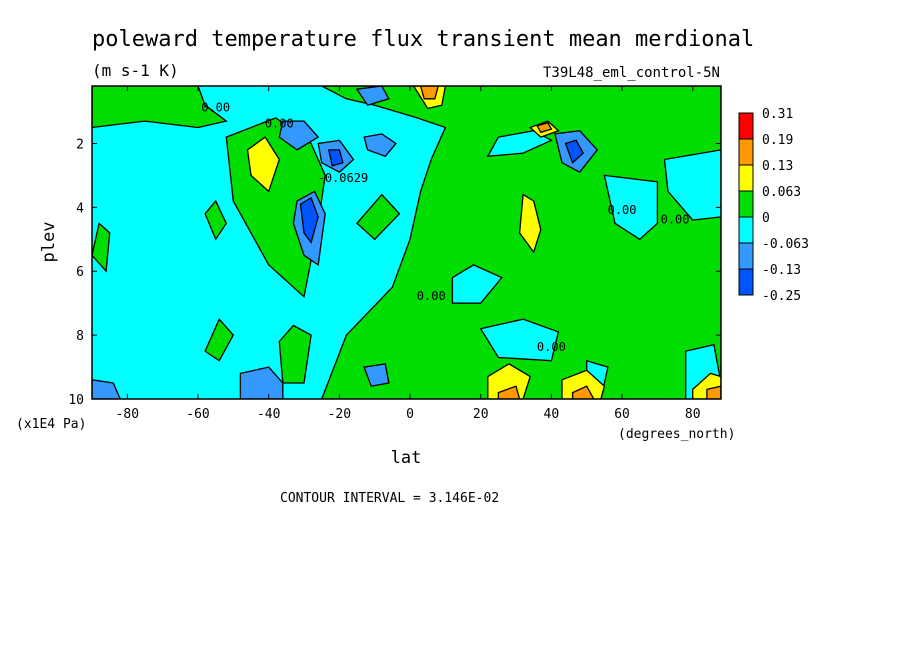 This screenshot has width=904, height=654. Describe the element at coordinates (676, 434) in the screenshot. I see `x-units-label: (degrees_north)` at that location.